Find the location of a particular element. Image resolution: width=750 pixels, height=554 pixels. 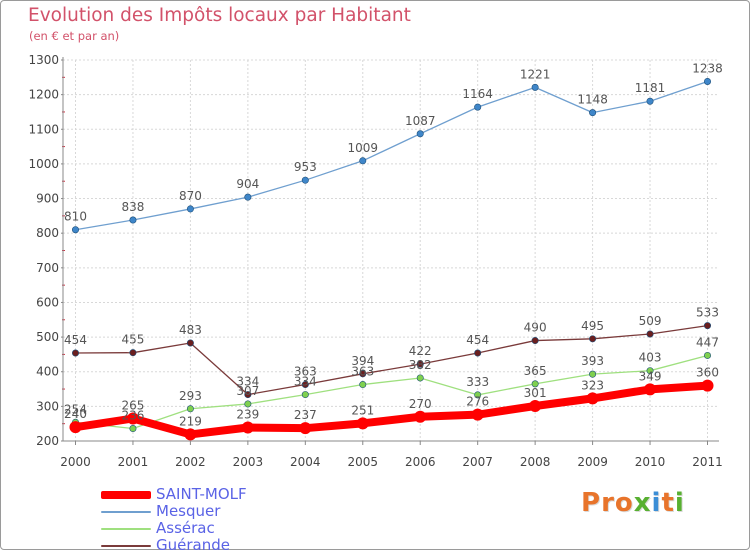

data-label: 1181 is located at coordinates (650, 88).